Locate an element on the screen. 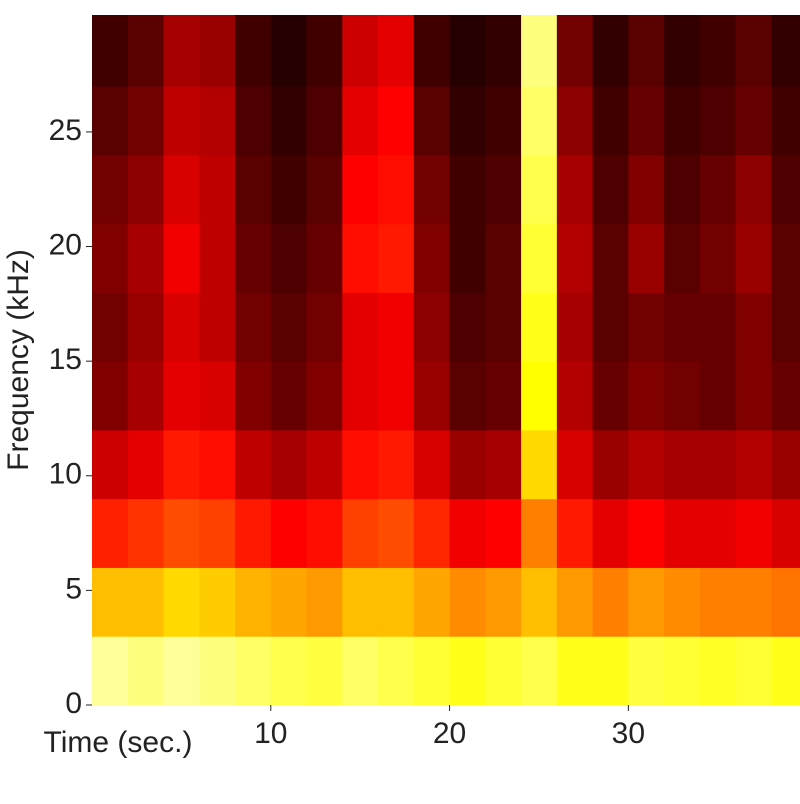  y-tick-label: 20 is located at coordinates (65, 244).